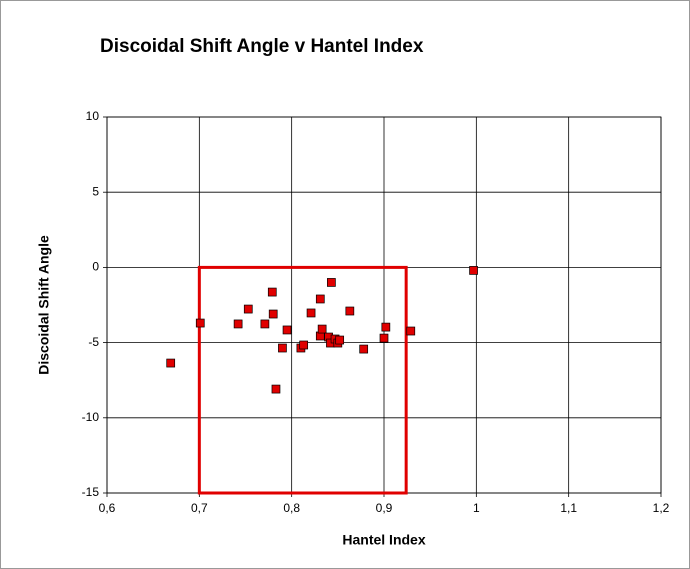 Image resolution: width=690 pixels, height=569 pixels. What do you see at coordinates (91, 417) in the screenshot?
I see `y-tick-label: -10` at bounding box center [91, 417].